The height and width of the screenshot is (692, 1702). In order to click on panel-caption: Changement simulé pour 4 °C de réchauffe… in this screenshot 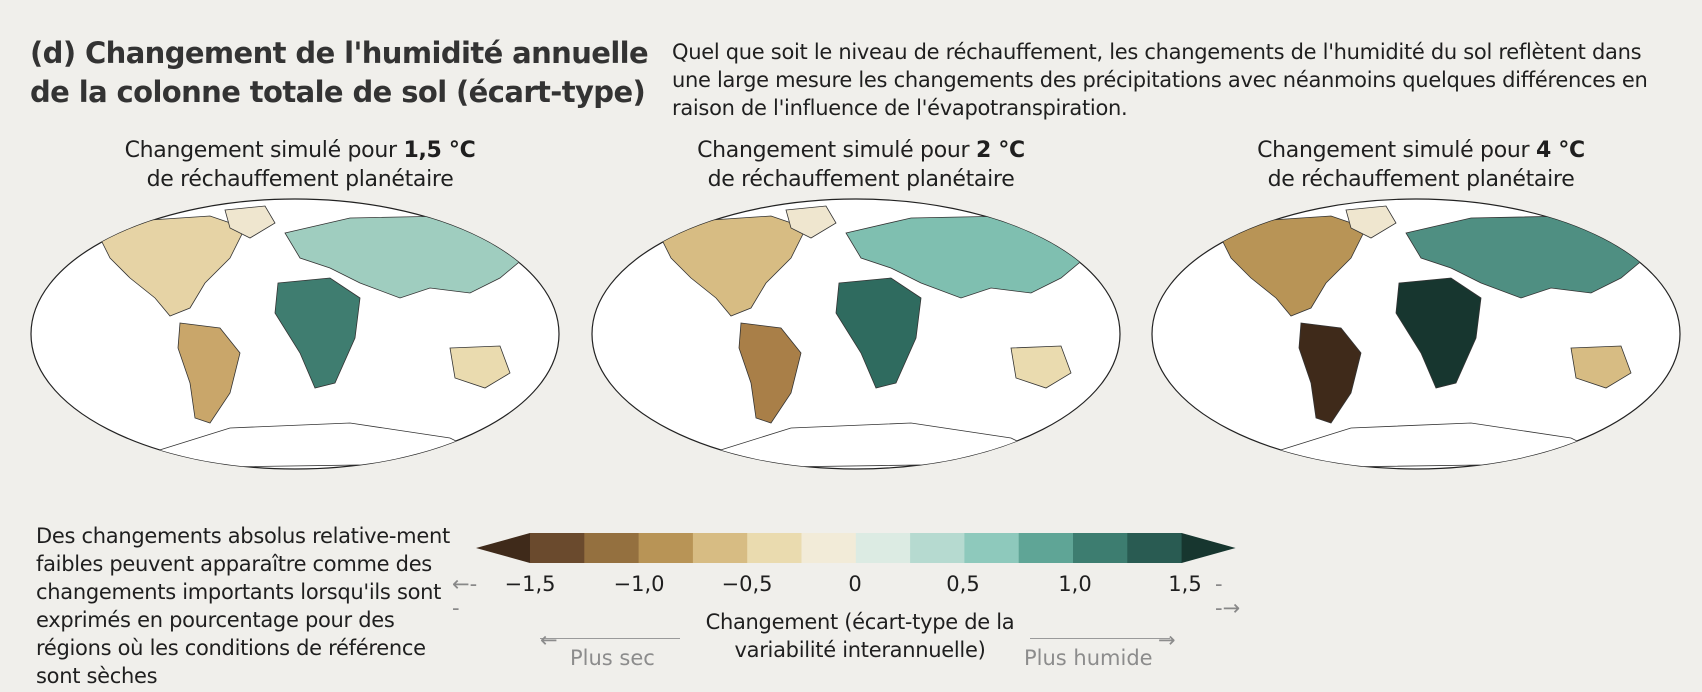, I will do `click(1421, 165)`.